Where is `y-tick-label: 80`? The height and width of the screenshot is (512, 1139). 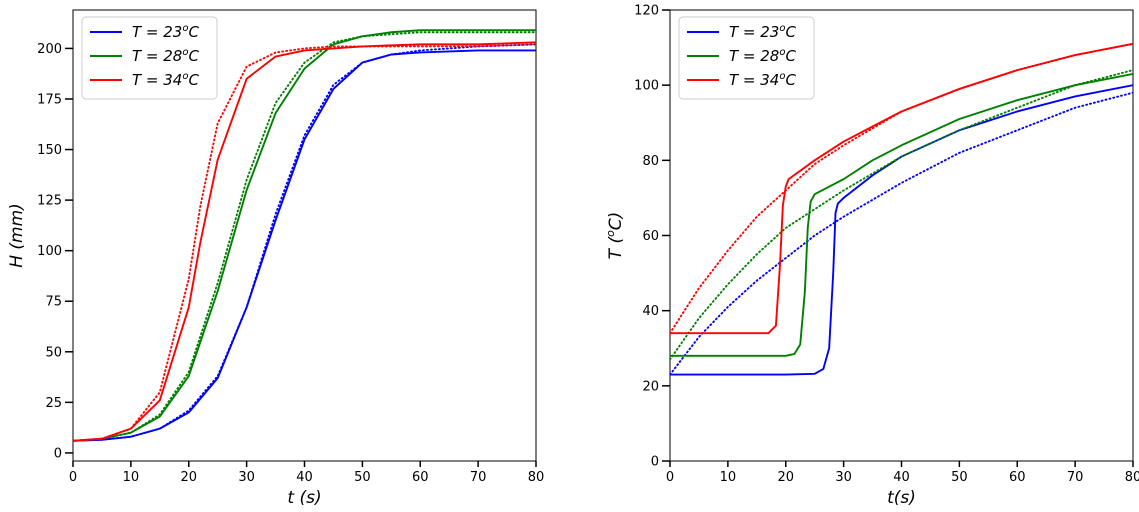
y-tick-label: 80 is located at coordinates (650, 161).